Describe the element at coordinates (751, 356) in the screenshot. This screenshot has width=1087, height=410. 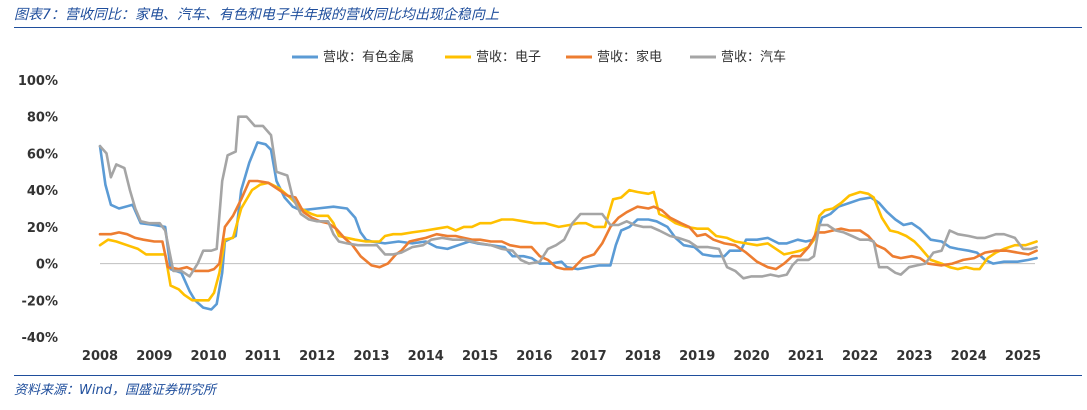
I see `x-tick-label: 2020` at that location.